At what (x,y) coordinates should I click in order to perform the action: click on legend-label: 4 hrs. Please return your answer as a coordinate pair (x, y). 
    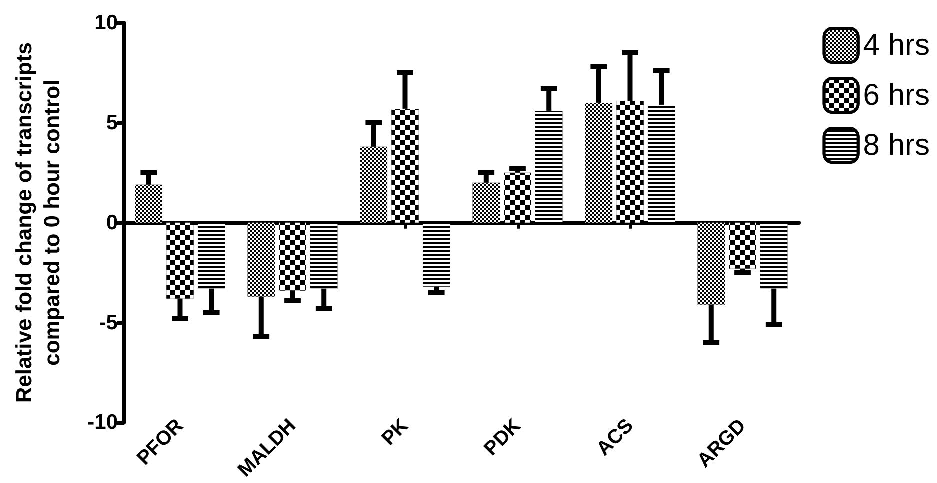
    Looking at the image, I should click on (896, 45).